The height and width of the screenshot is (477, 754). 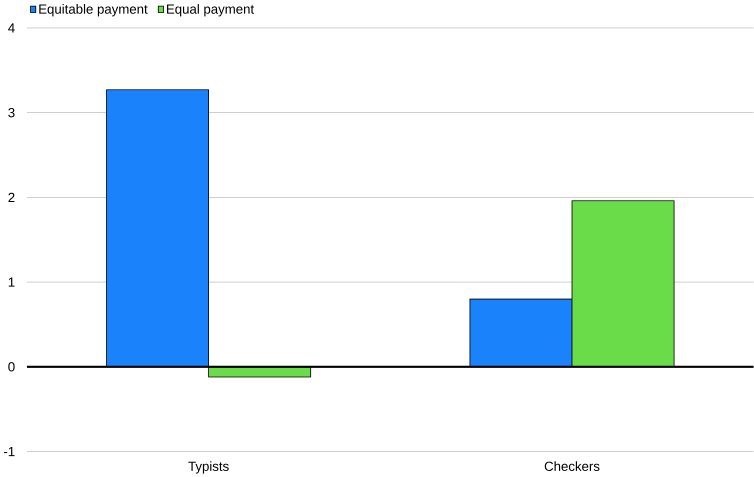 What do you see at coordinates (11, 113) in the screenshot?
I see `y-tick-label: 3` at bounding box center [11, 113].